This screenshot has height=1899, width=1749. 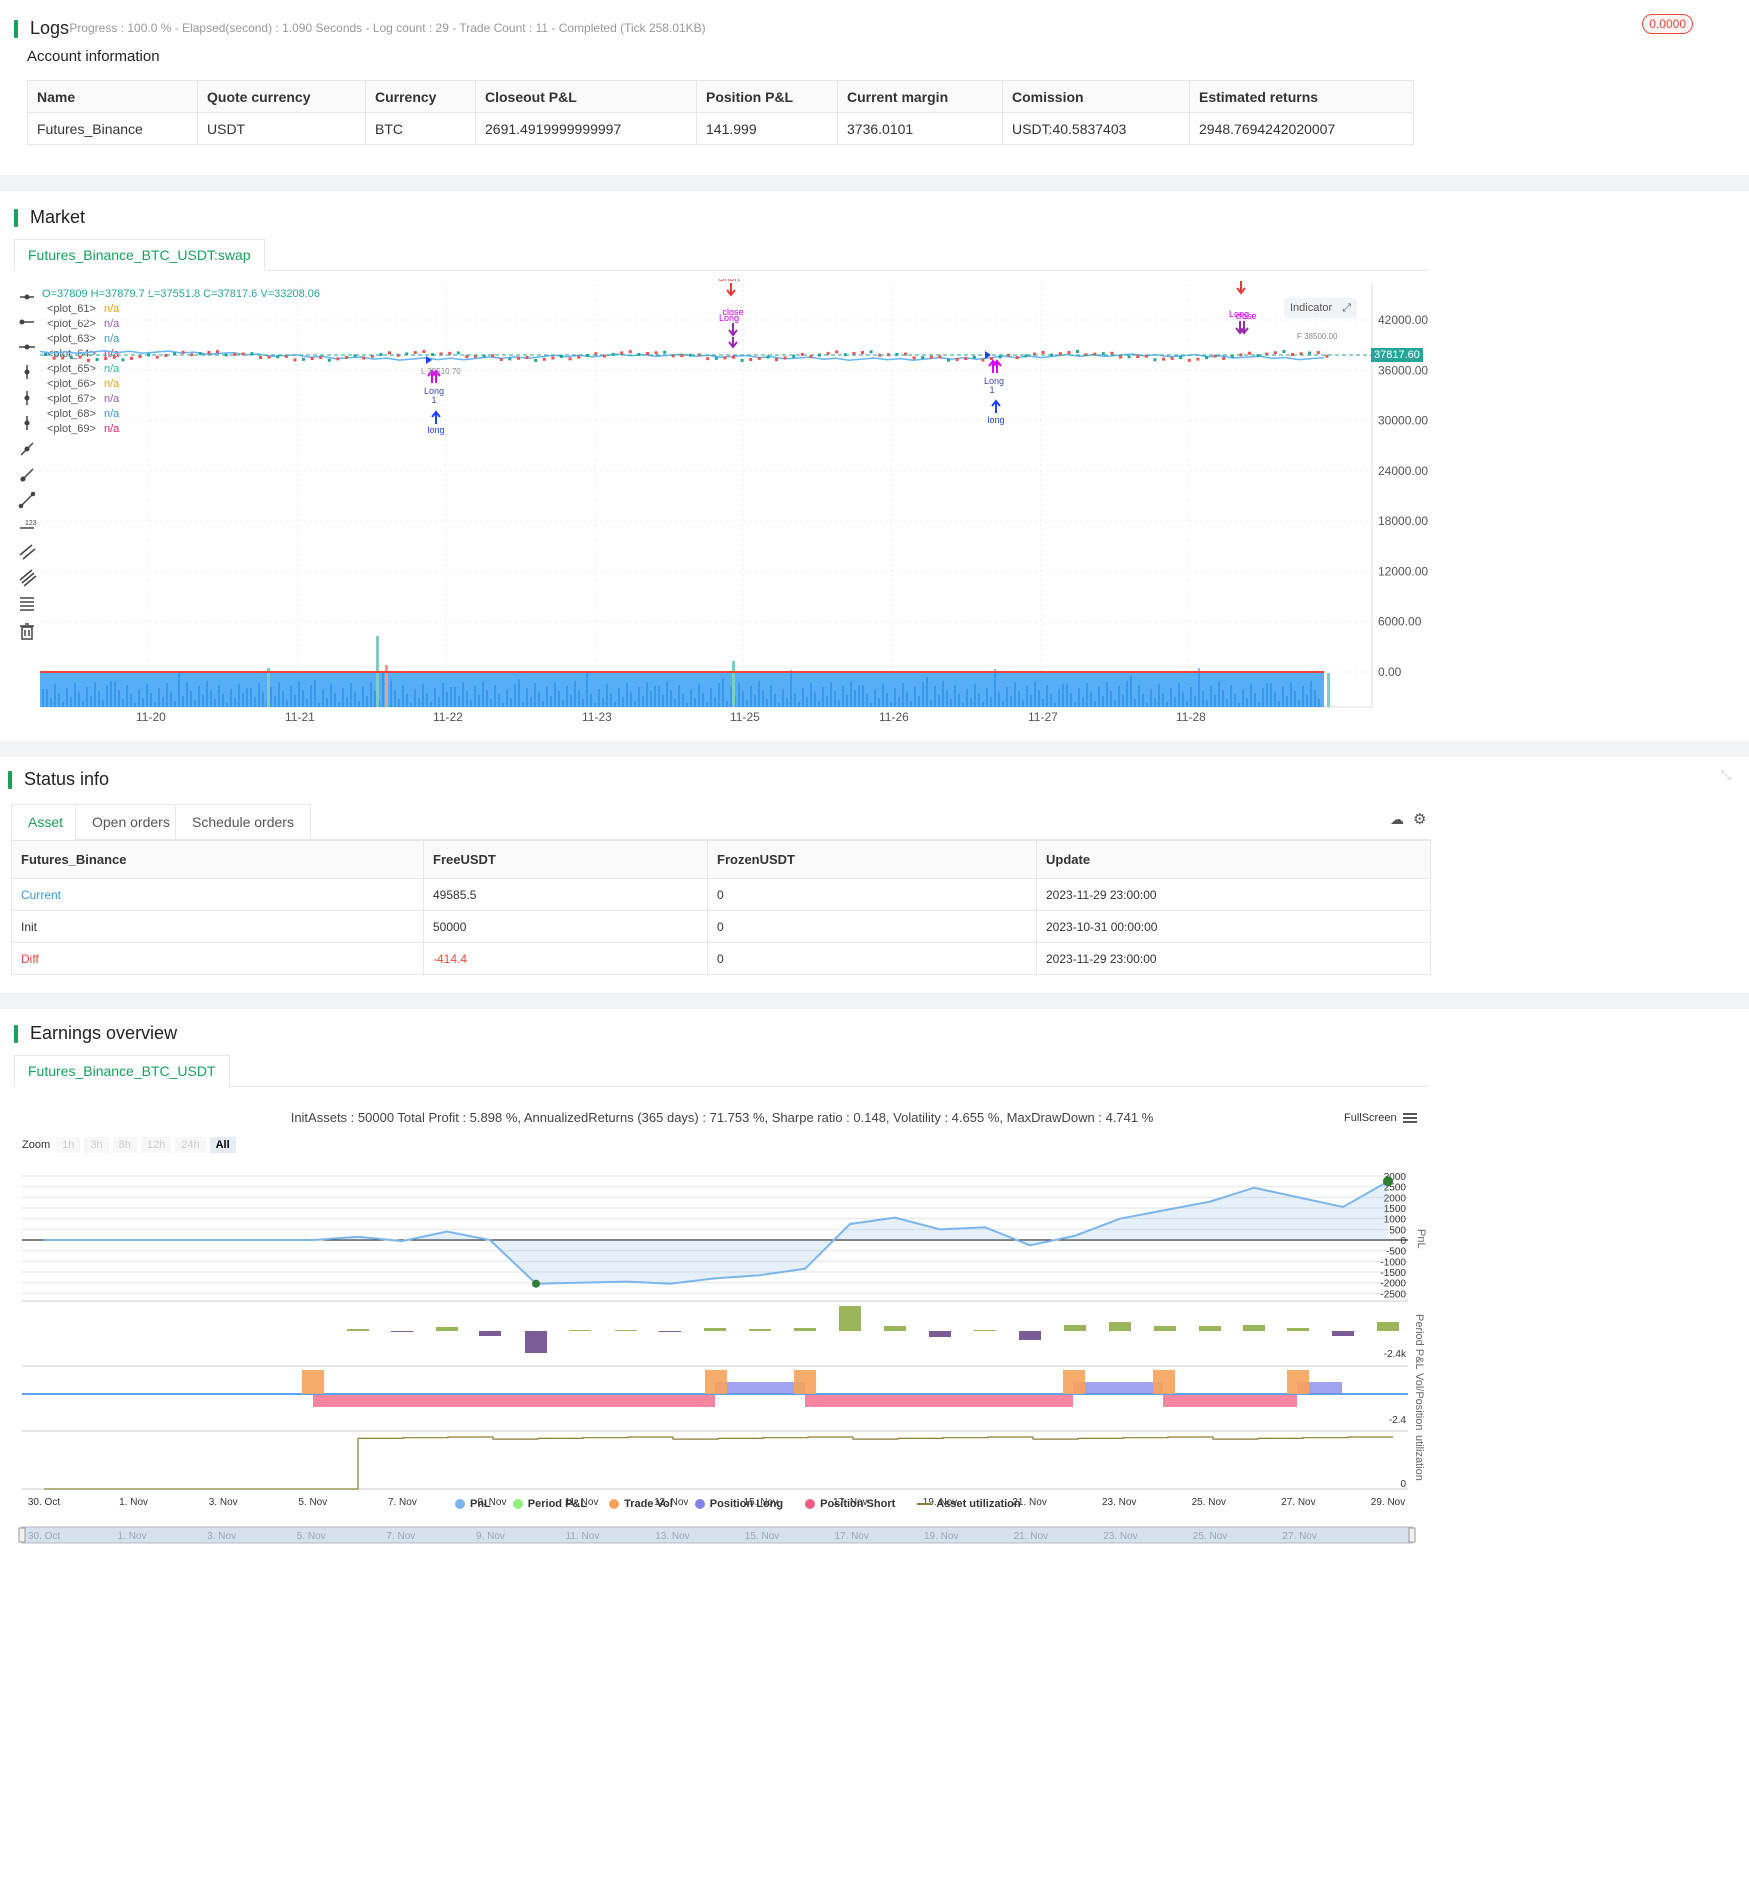 What do you see at coordinates (27, 475) in the screenshot?
I see `ray-line-tool-icon` at bounding box center [27, 475].